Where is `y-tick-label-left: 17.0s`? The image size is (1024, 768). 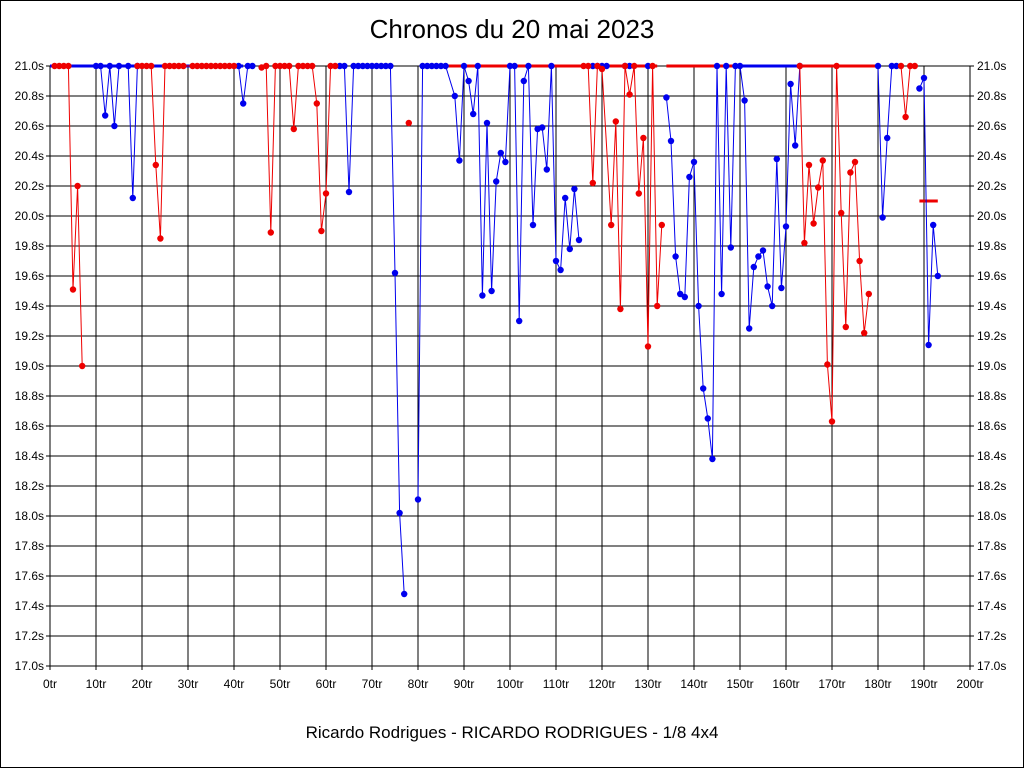 y-tick-label-left: 17.0s is located at coordinates (29, 666).